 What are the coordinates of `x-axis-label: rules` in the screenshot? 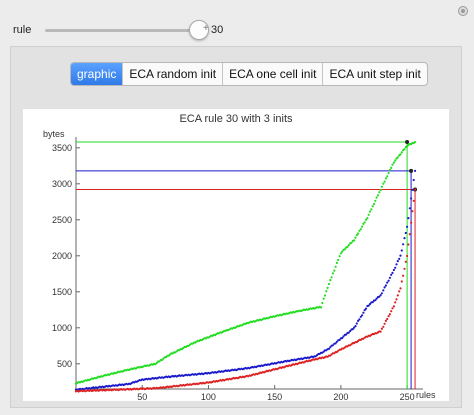 It's located at (426, 395).